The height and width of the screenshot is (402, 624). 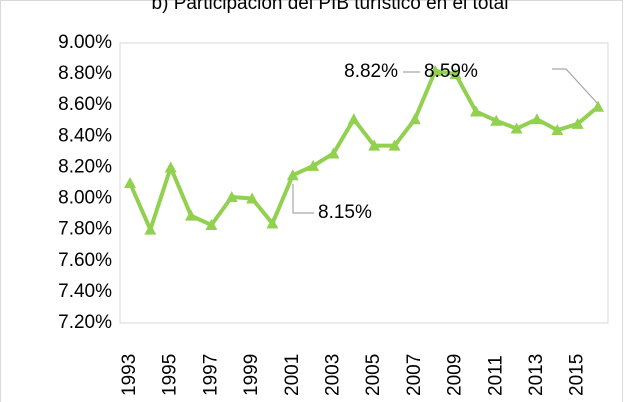 What do you see at coordinates (373, 375) in the screenshot?
I see `x-tick-label: 2005` at bounding box center [373, 375].